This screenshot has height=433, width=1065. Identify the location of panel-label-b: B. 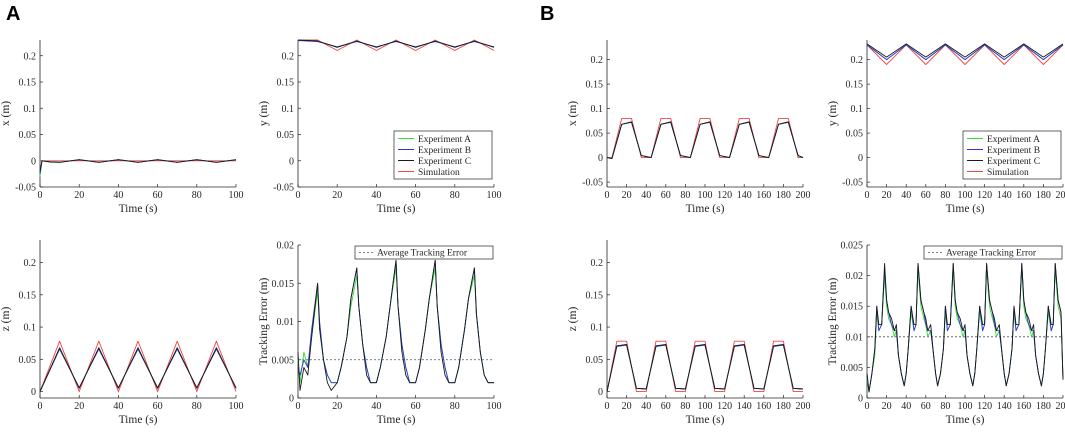
(547, 14).